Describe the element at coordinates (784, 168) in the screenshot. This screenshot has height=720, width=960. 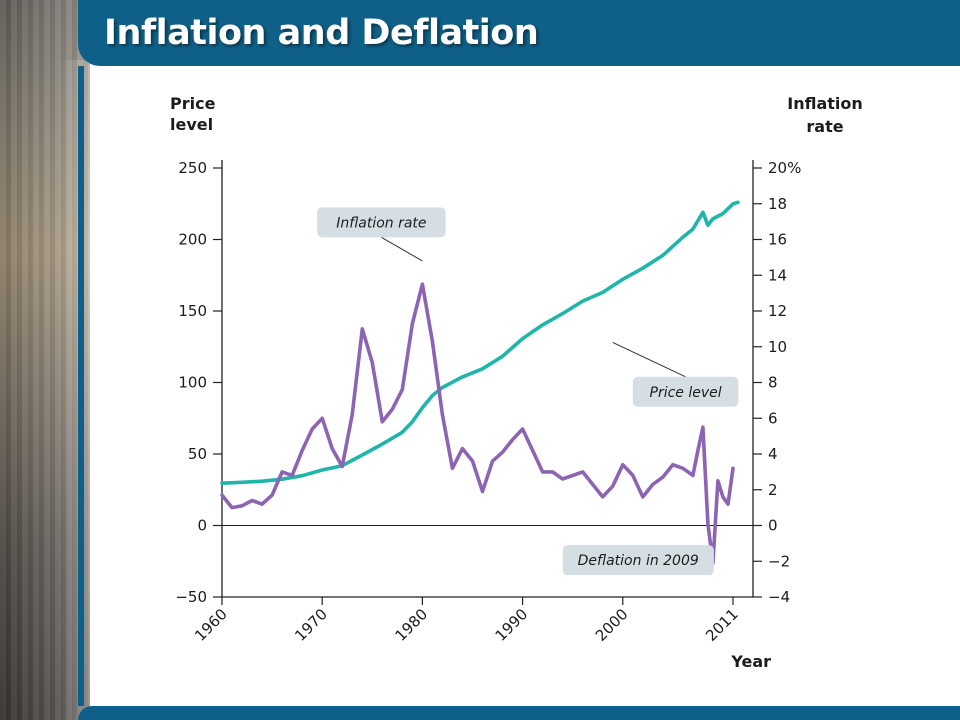
I see `right-tick-label: 20%` at that location.